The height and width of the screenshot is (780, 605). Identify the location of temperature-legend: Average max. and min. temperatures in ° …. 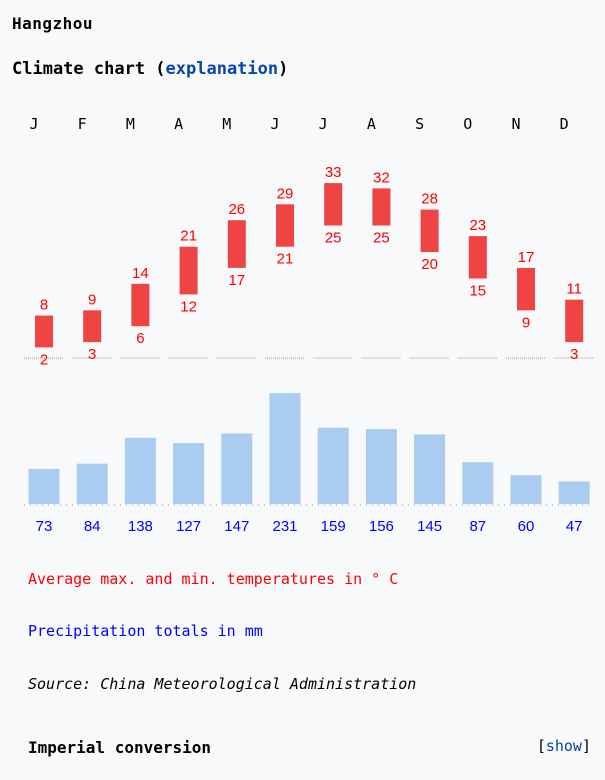
(213, 579).